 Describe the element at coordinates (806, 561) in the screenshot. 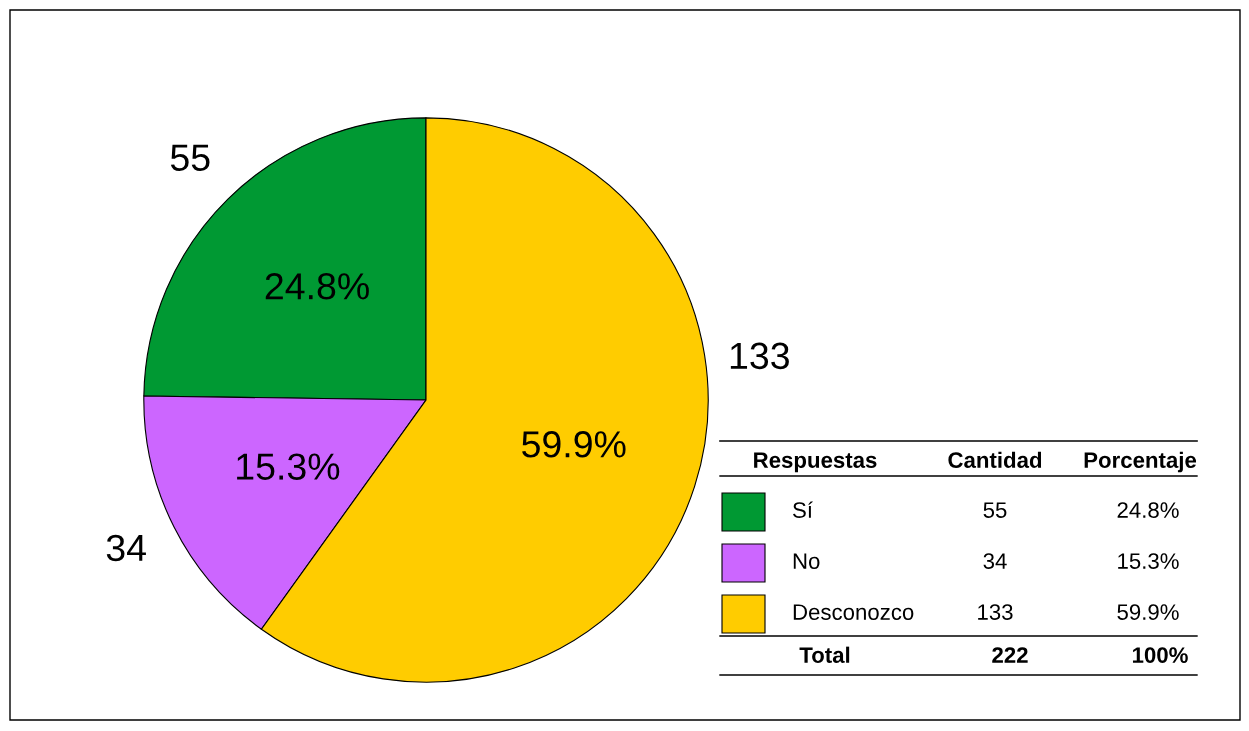

I see `legend-label: No` at that location.